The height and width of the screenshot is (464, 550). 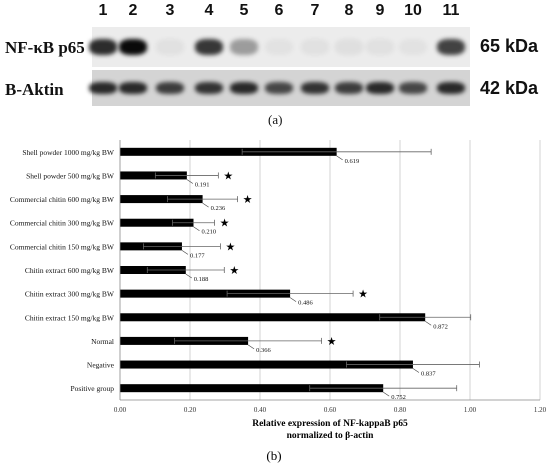 I want to click on lane-number-7: 7, so click(x=315, y=10).